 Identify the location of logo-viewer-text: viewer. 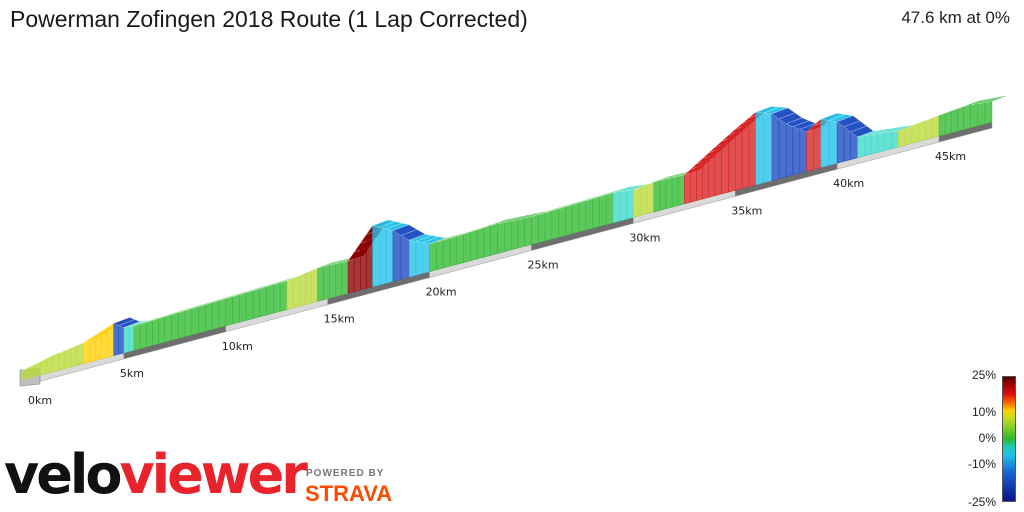
(213, 474).